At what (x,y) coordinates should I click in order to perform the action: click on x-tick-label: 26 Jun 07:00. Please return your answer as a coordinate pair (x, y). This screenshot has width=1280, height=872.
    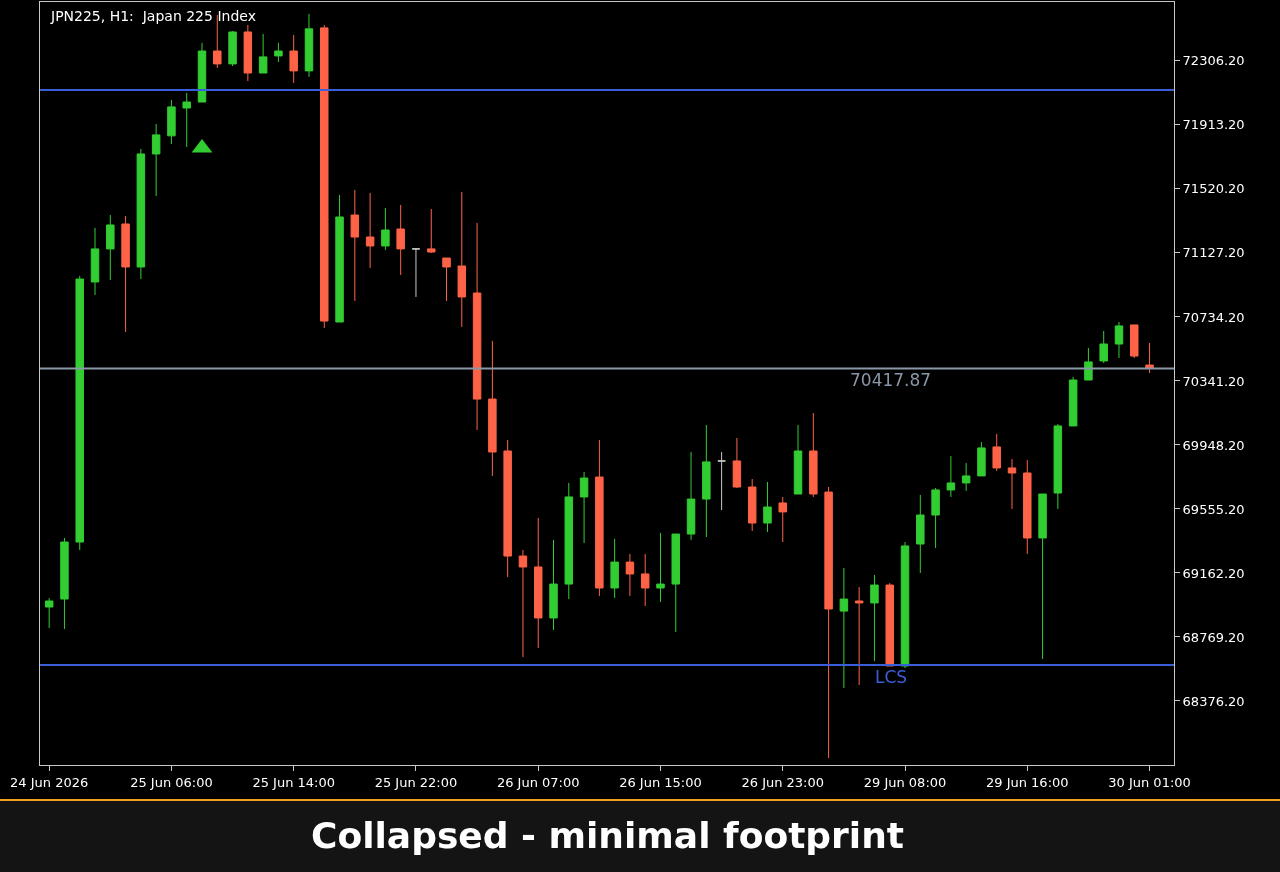
    Looking at the image, I should click on (538, 782).